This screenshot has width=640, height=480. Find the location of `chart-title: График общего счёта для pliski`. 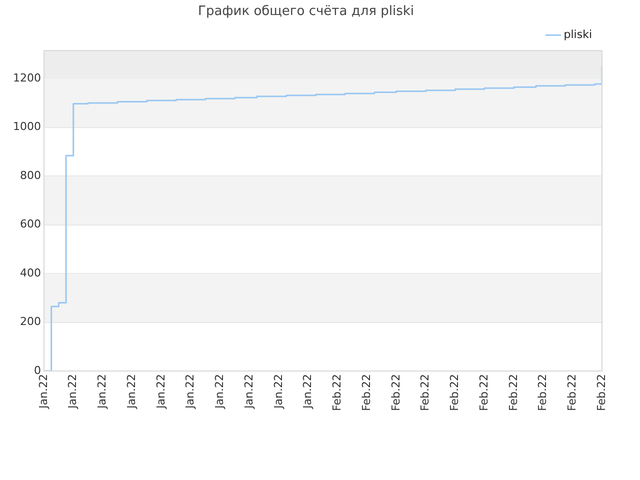

chart-title: График общего счёта для pliski is located at coordinates (306, 12).